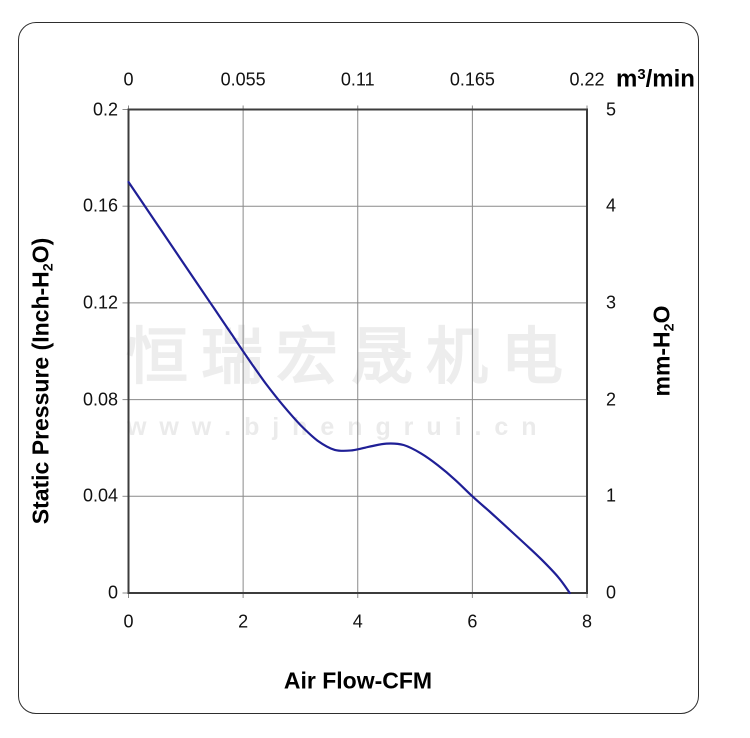 The image size is (750, 738). What do you see at coordinates (669, 327) in the screenshot?
I see `right-axis-title-subscript: 2` at bounding box center [669, 327].